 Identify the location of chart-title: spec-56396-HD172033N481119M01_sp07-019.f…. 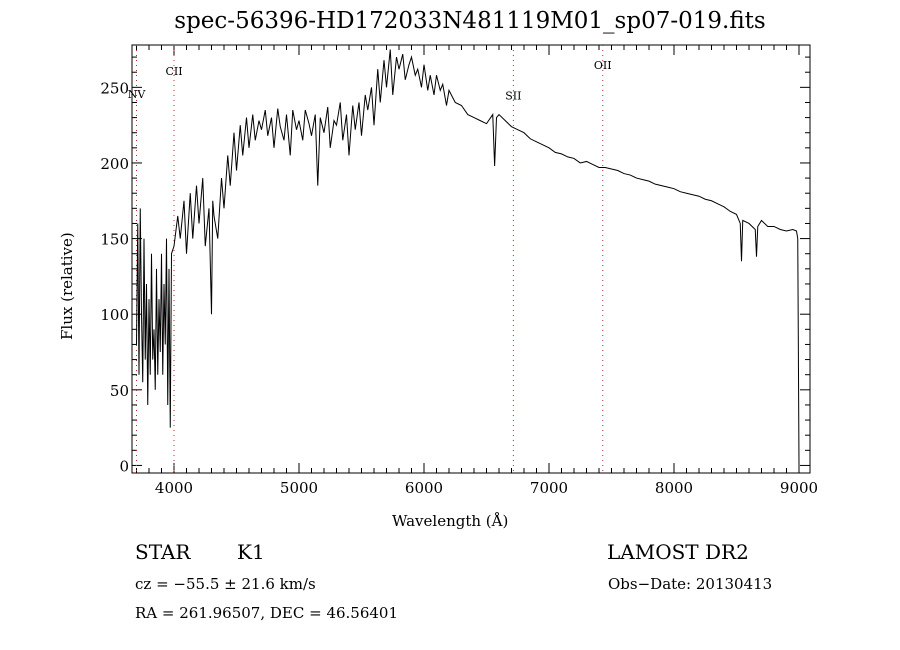
(470, 21).